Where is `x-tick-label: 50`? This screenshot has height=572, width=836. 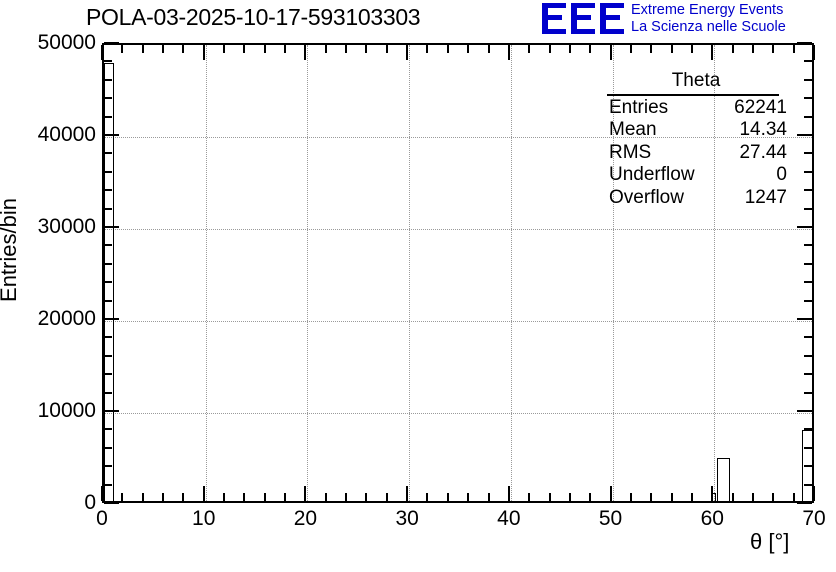
x-tick-label: 50 is located at coordinates (610, 518).